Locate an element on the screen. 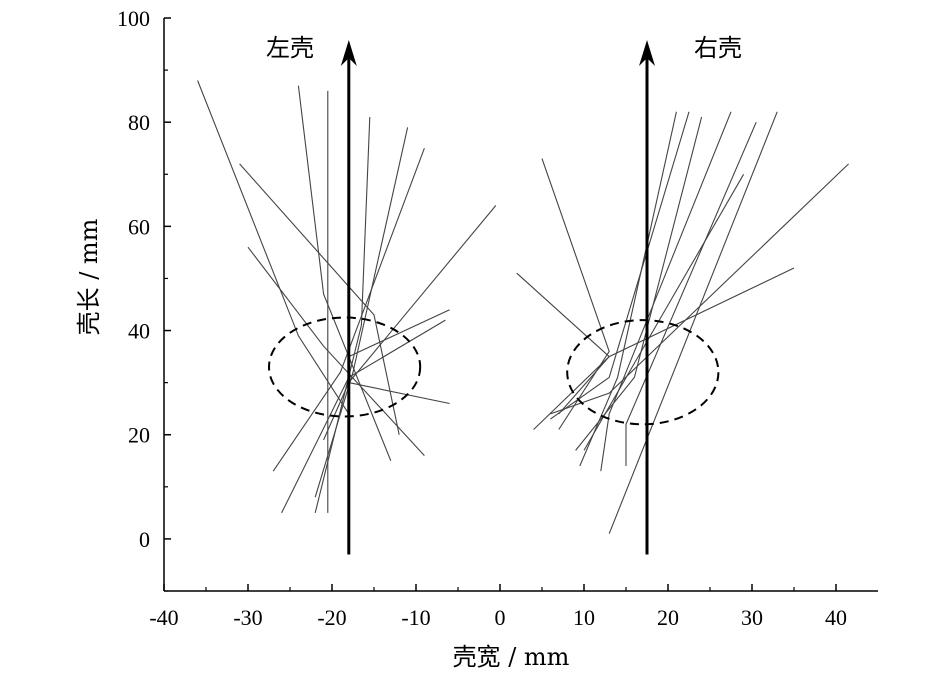 This screenshot has height=680, width=945. y-tick-label: 40 is located at coordinates (139, 331).